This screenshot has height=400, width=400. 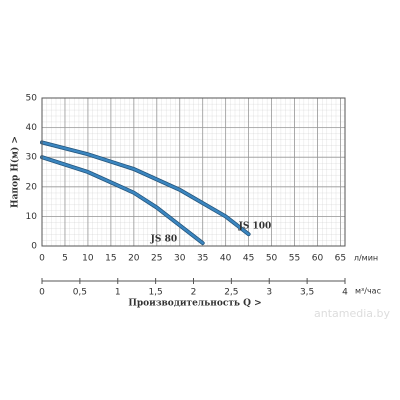 I want to click on x2-unit: м³/час, so click(x=368, y=291).